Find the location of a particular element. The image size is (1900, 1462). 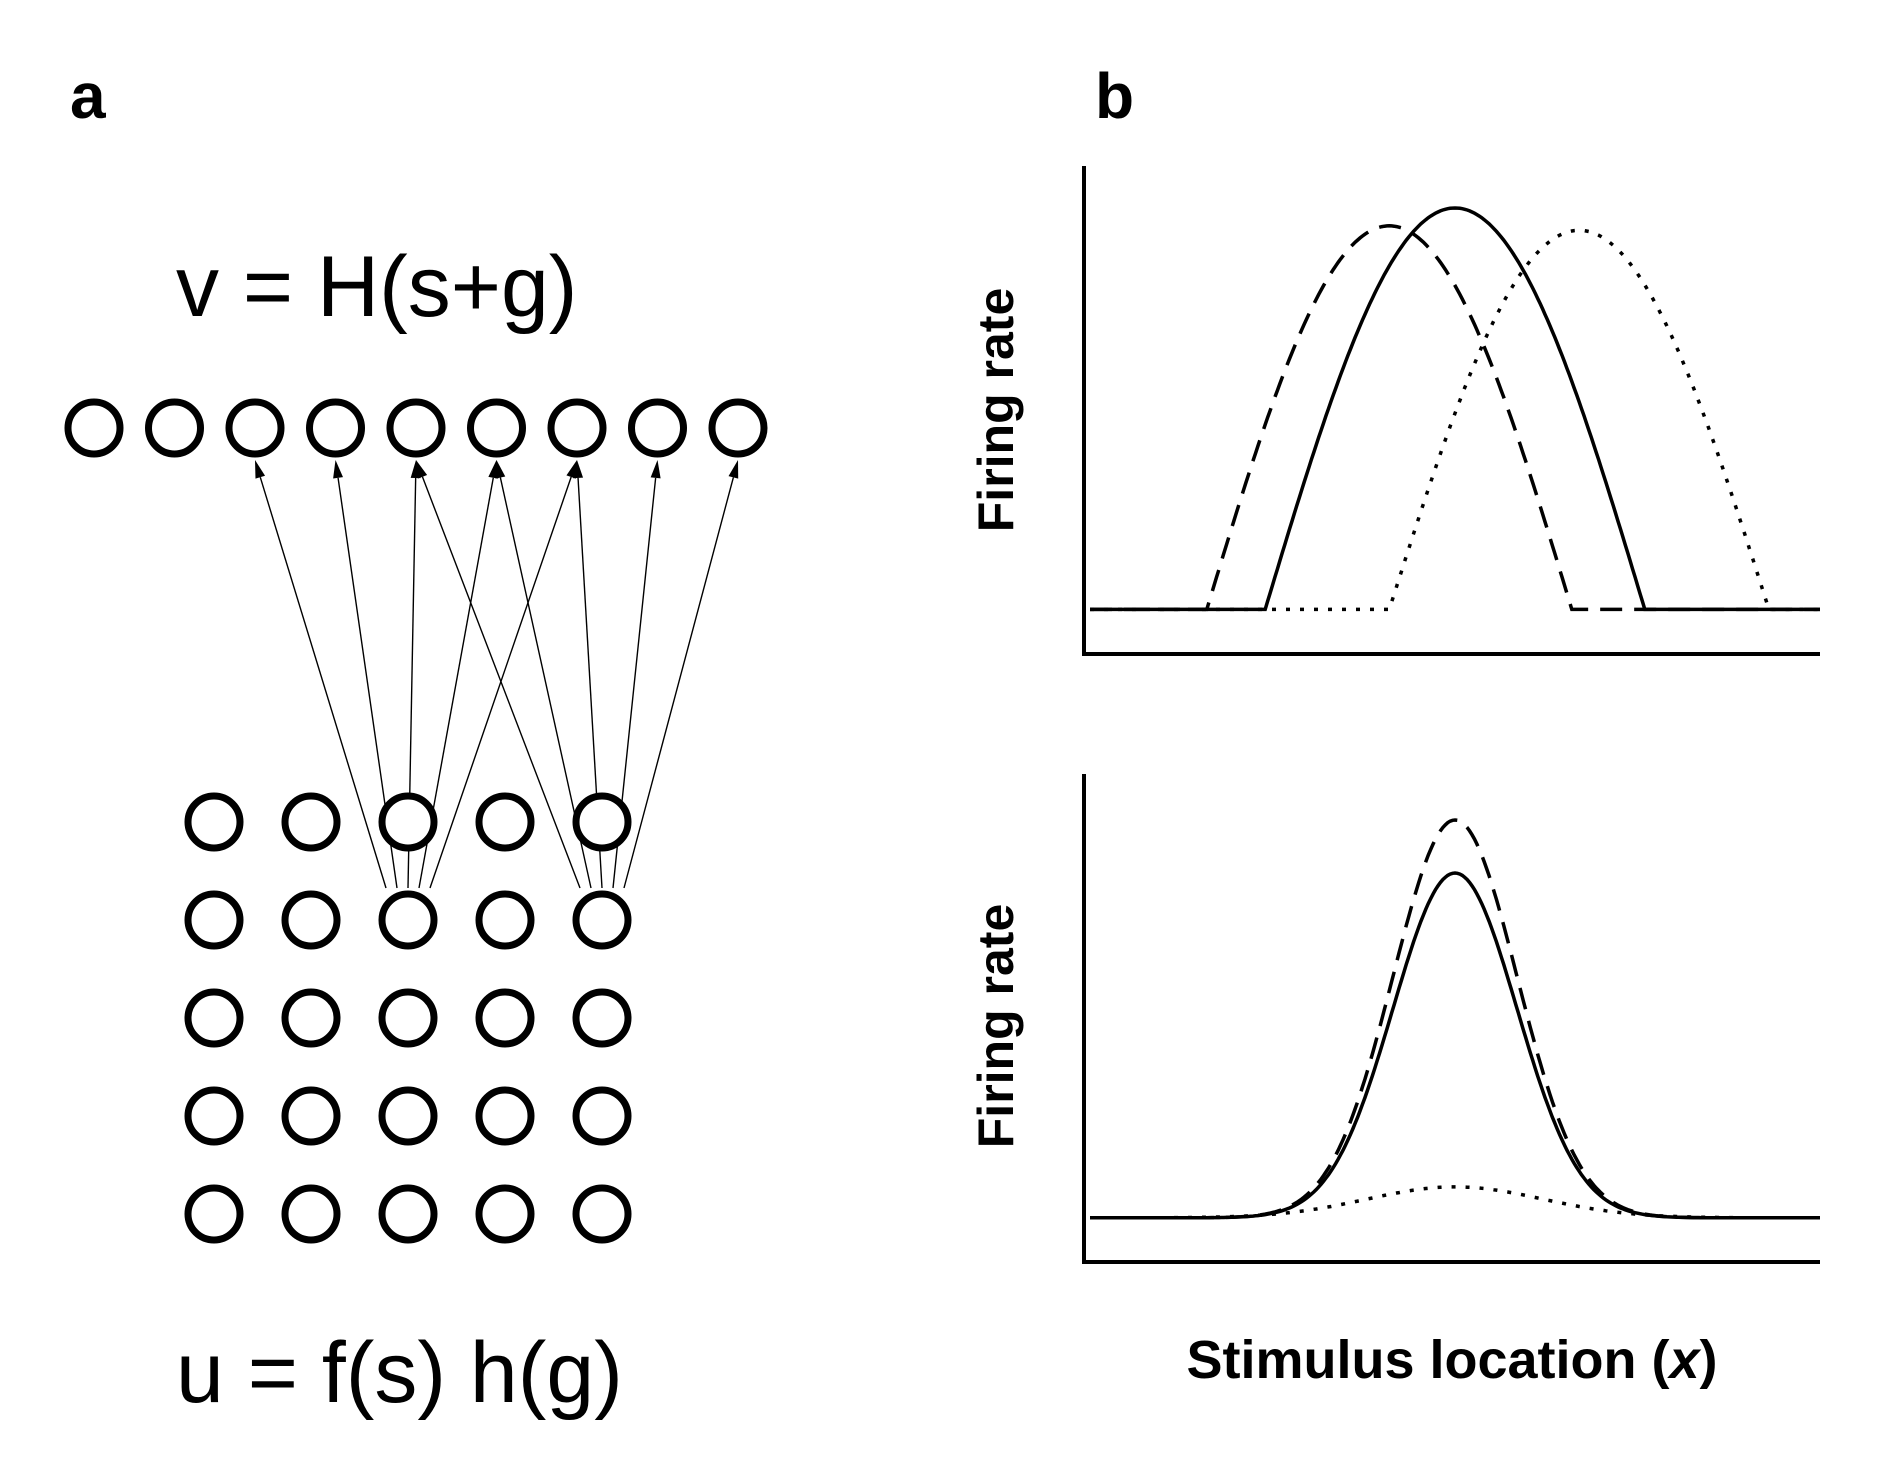

chart-top-ylabel: Firing rate is located at coordinates (996, 410).